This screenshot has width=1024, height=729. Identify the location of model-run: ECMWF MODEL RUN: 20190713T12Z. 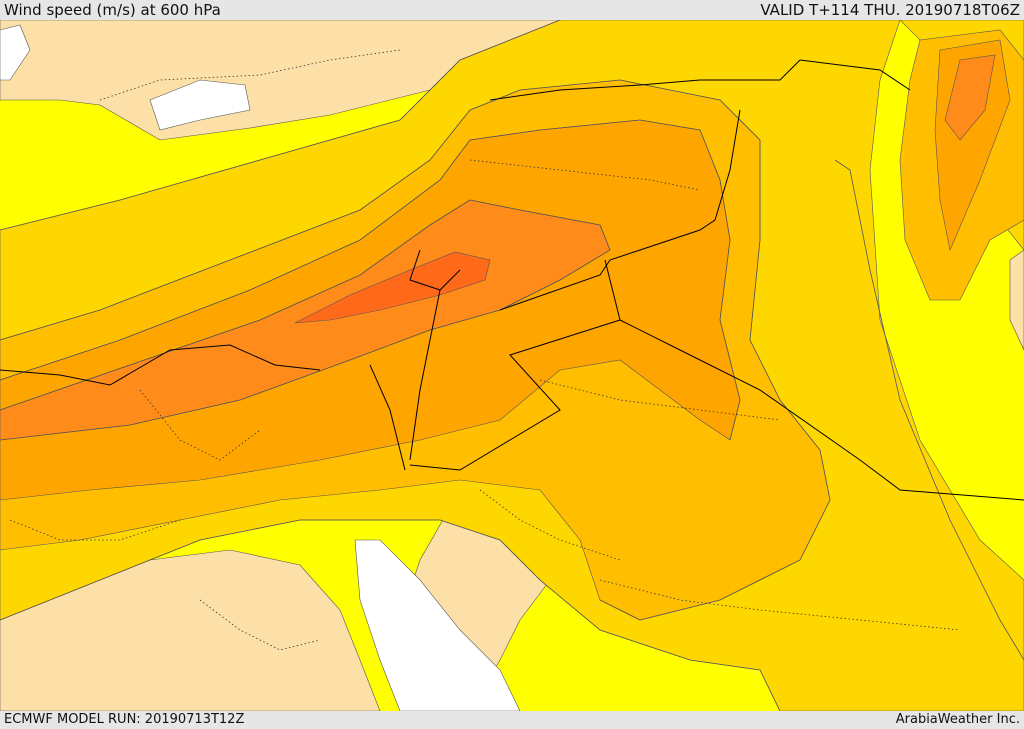
(124, 719).